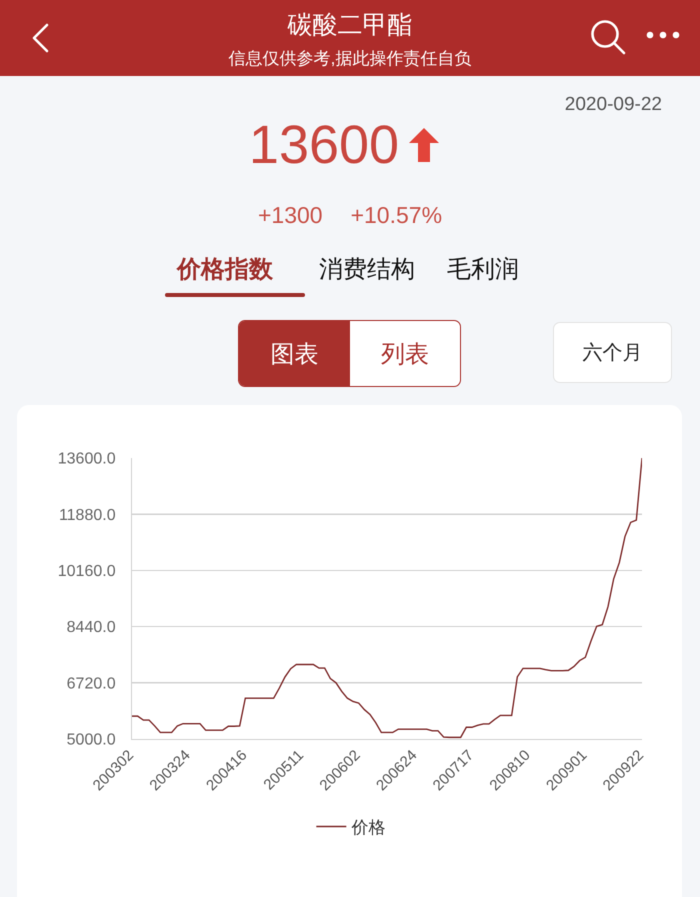 This screenshot has width=700, height=897. I want to click on text: +1300, so click(290, 215).